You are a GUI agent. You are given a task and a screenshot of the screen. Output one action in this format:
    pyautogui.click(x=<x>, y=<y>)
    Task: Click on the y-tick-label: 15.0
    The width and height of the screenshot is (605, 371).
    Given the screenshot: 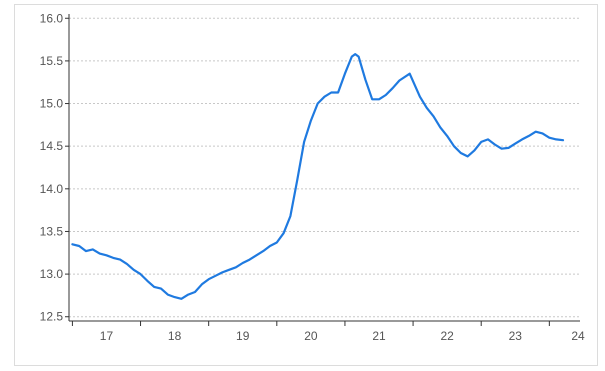 What is the action you would take?
    pyautogui.click(x=52, y=104)
    